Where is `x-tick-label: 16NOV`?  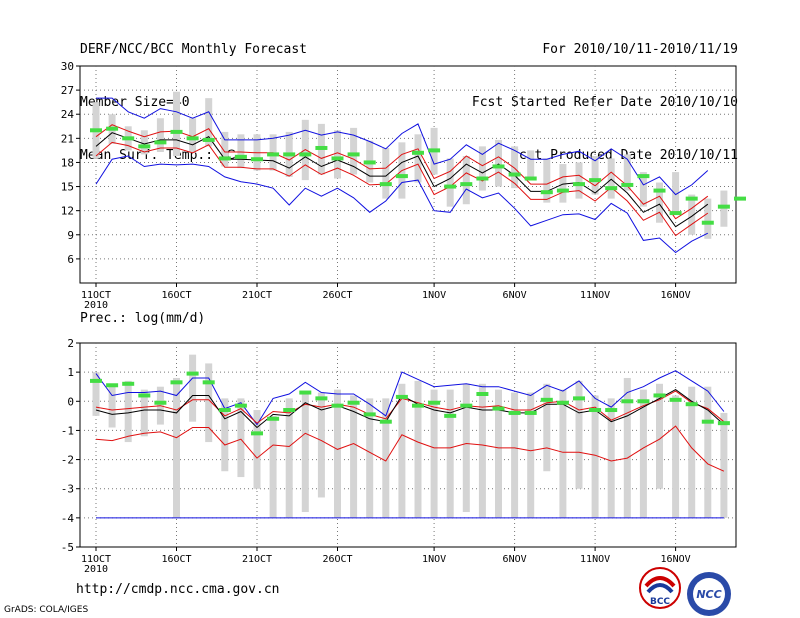
x-tick-label: 16NOV is located at coordinates (676, 559).